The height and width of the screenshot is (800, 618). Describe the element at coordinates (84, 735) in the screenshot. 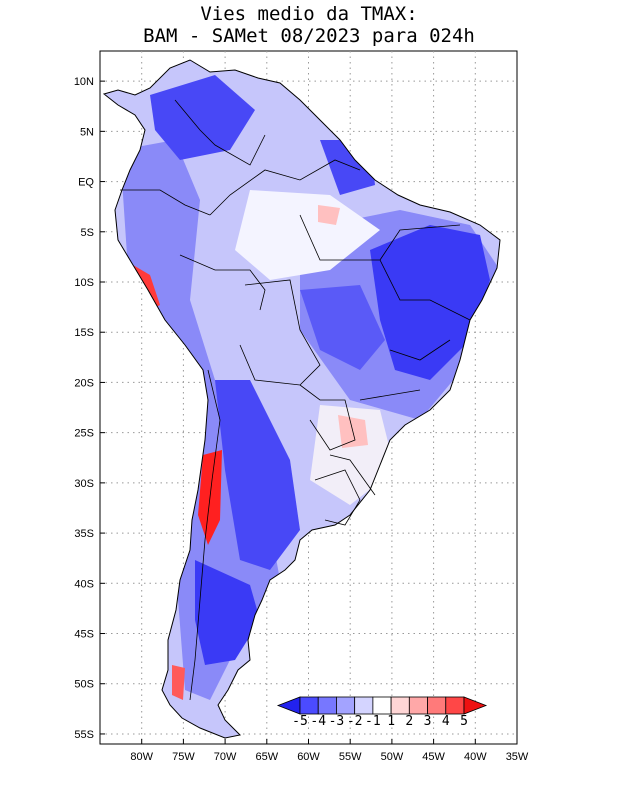

I see `lat-tick-label: 55S` at that location.